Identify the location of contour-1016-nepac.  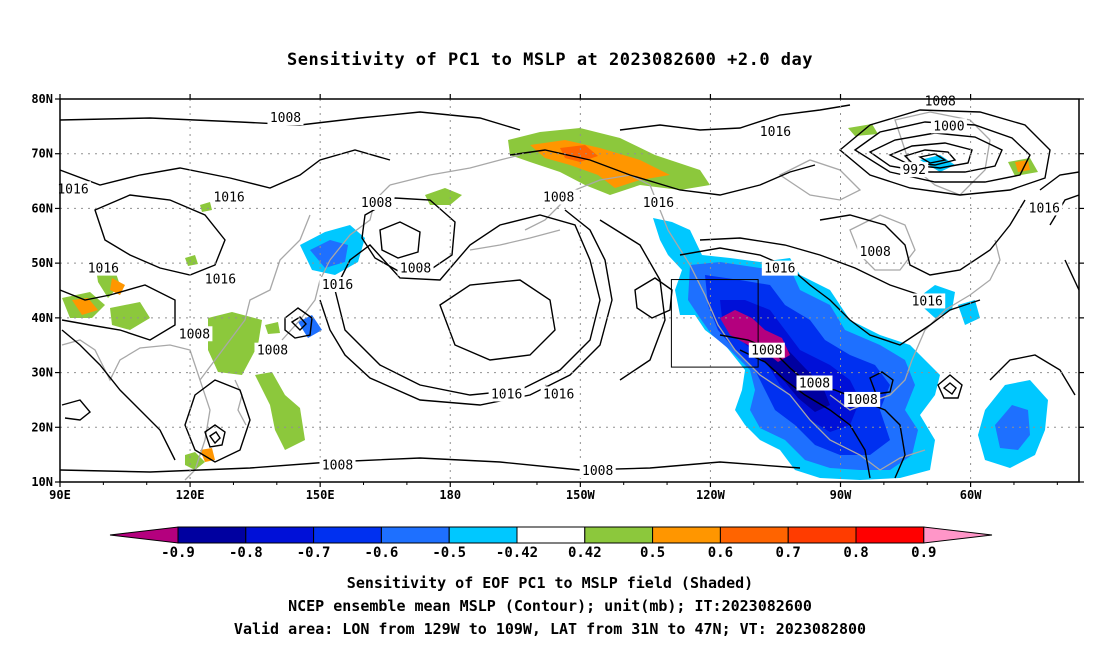
(632, 300).